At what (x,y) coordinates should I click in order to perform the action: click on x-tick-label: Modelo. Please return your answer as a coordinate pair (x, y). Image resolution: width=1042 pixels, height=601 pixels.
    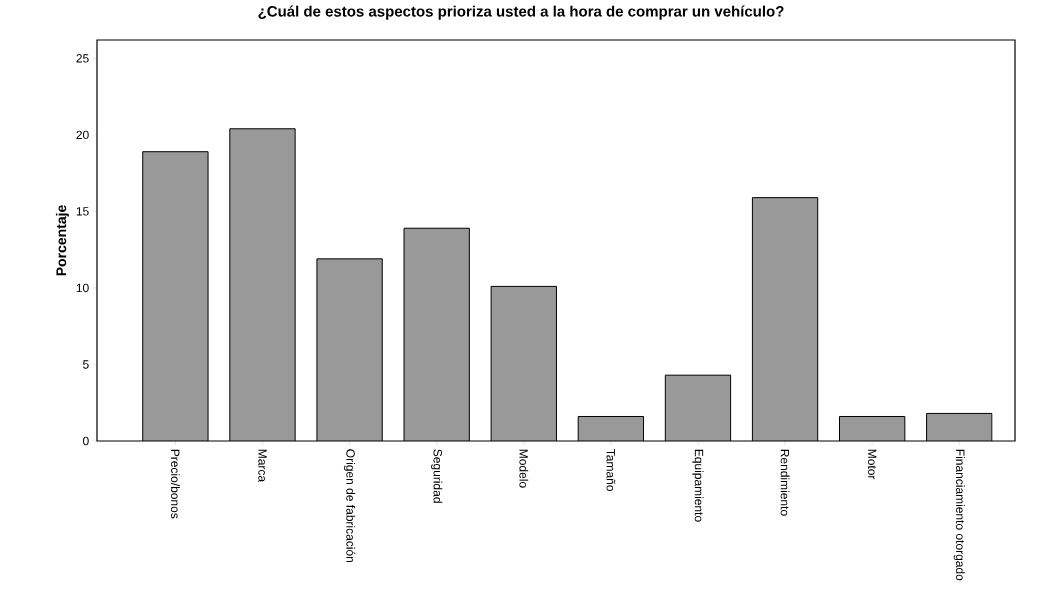
    Looking at the image, I should click on (524, 468).